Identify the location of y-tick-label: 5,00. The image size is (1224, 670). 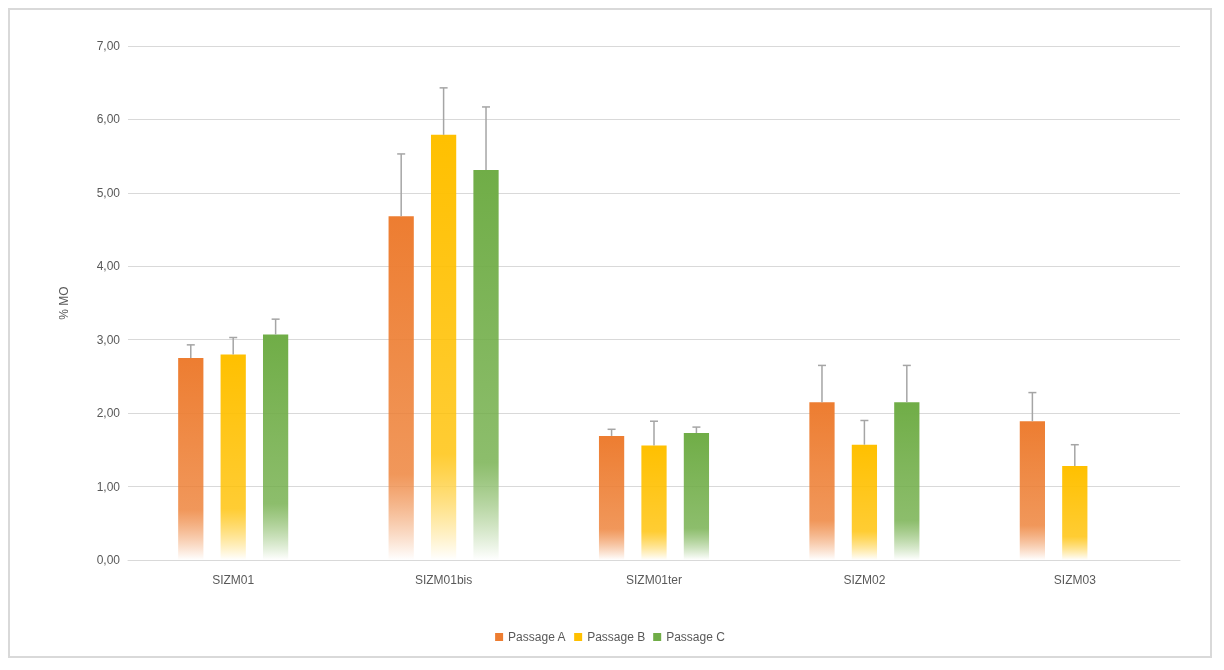
(108, 192).